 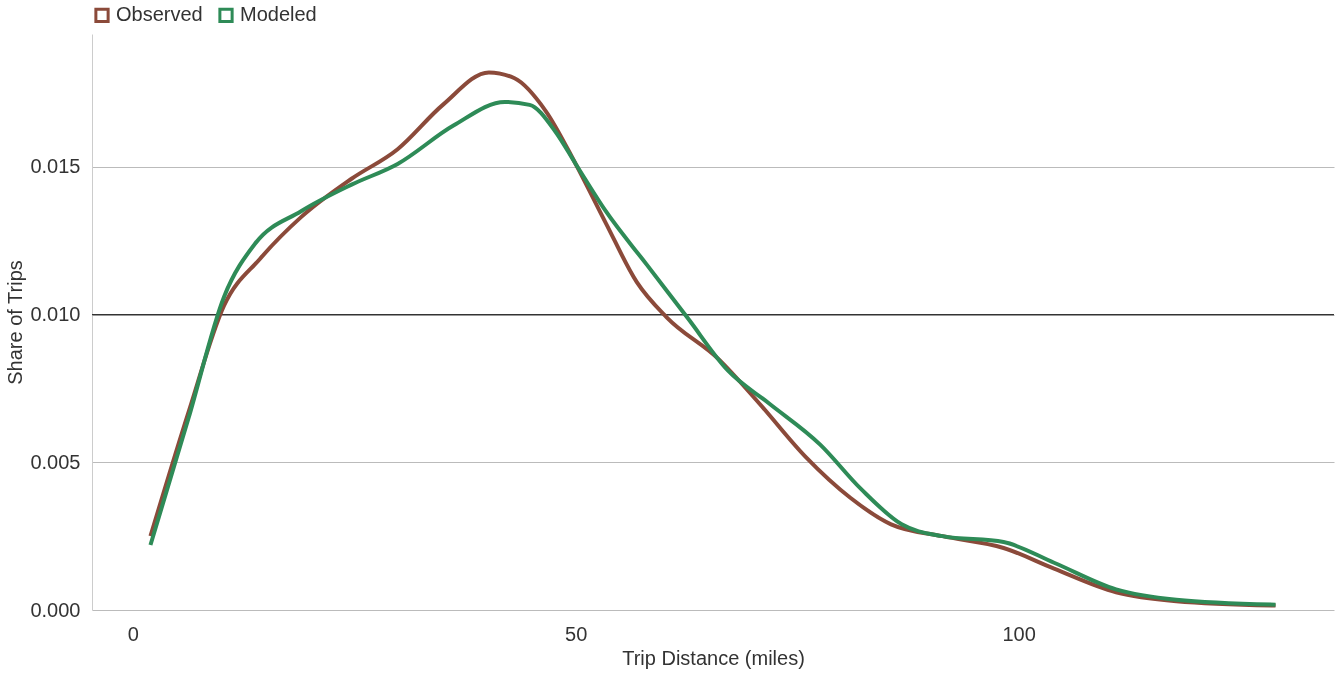 What do you see at coordinates (133, 633) in the screenshot?
I see `x-tick-label: 0` at bounding box center [133, 633].